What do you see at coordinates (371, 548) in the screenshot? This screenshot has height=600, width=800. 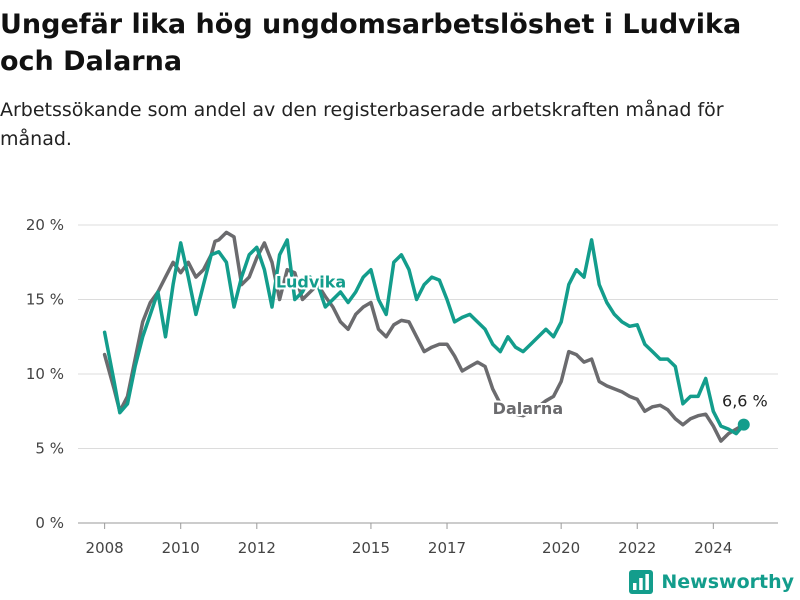 I see `x-tick-label: 2015` at bounding box center [371, 548].